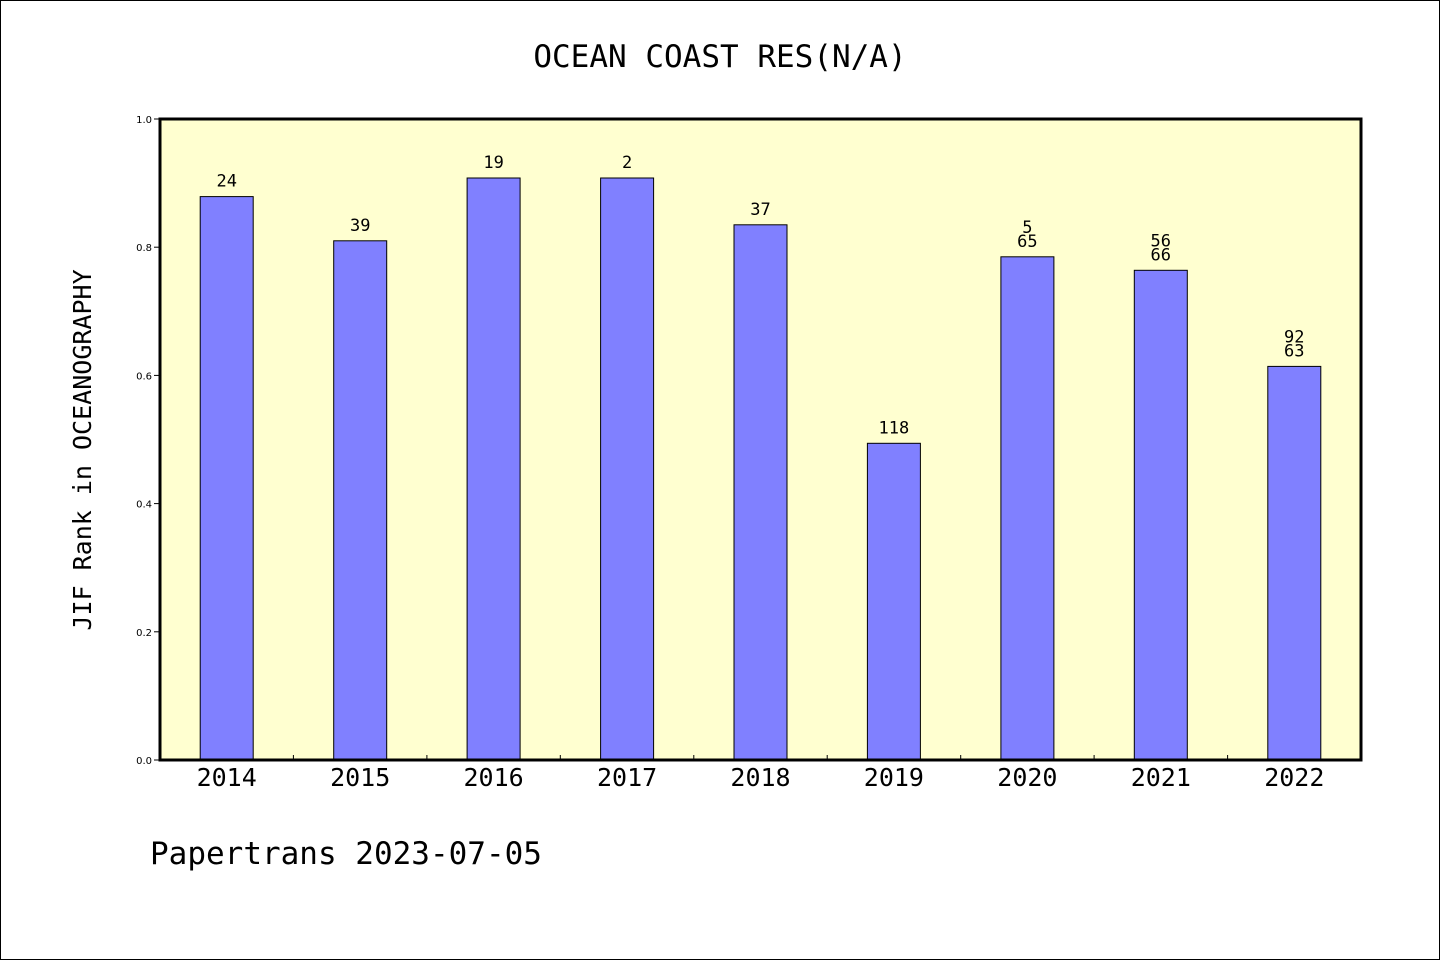 Image resolution: width=1440 pixels, height=960 pixels. Describe the element at coordinates (719, 57) in the screenshot. I see `chart-title: OCEAN COAST RES(N/A)` at that location.